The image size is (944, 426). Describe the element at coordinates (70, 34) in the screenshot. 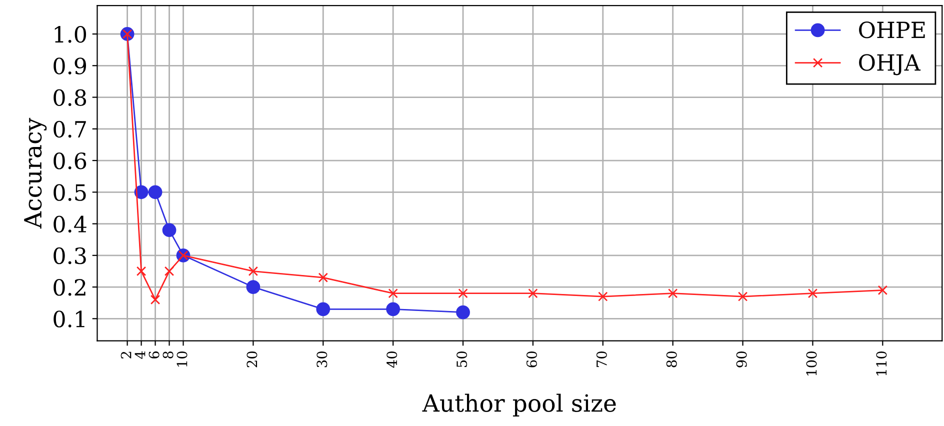

I see `y-tick-label: 1.0` at that location.